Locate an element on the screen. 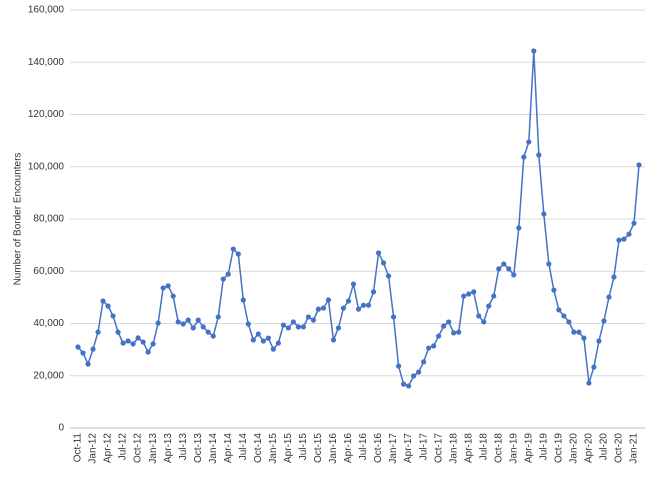 The width and height of the screenshot is (651, 478). y-tick-label: 0 is located at coordinates (61, 428).